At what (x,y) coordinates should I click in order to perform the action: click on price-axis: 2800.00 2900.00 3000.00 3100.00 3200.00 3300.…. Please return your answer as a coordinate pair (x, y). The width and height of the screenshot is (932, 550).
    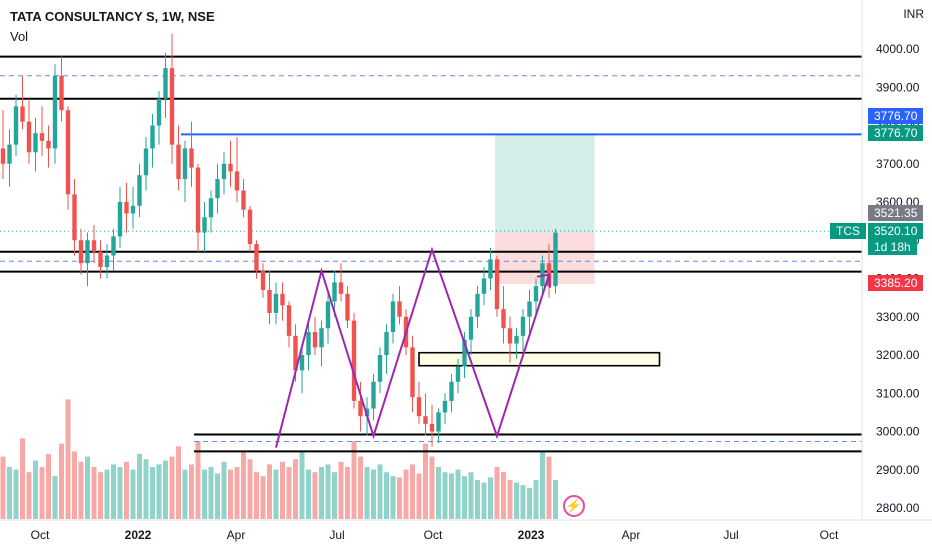
    Looking at the image, I should click on (890, 260).